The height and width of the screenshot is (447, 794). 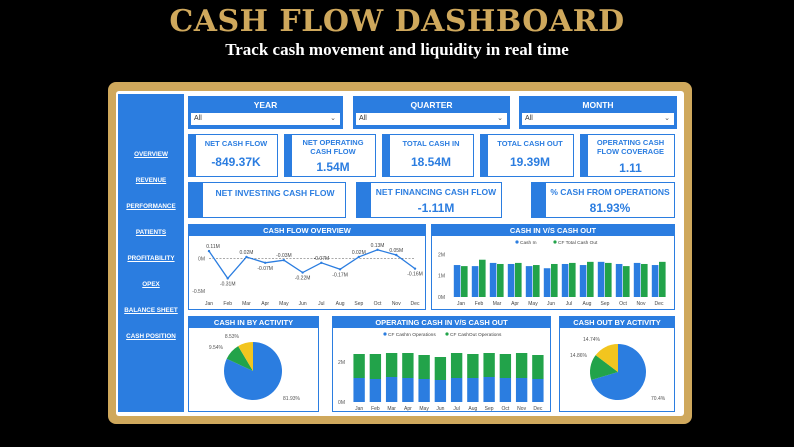 I want to click on x-tick-label: Nov, so click(x=641, y=304).